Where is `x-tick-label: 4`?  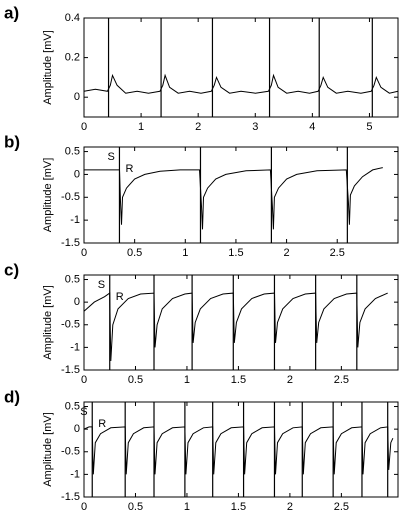
x-tick-label: 4 is located at coordinates (312, 127).